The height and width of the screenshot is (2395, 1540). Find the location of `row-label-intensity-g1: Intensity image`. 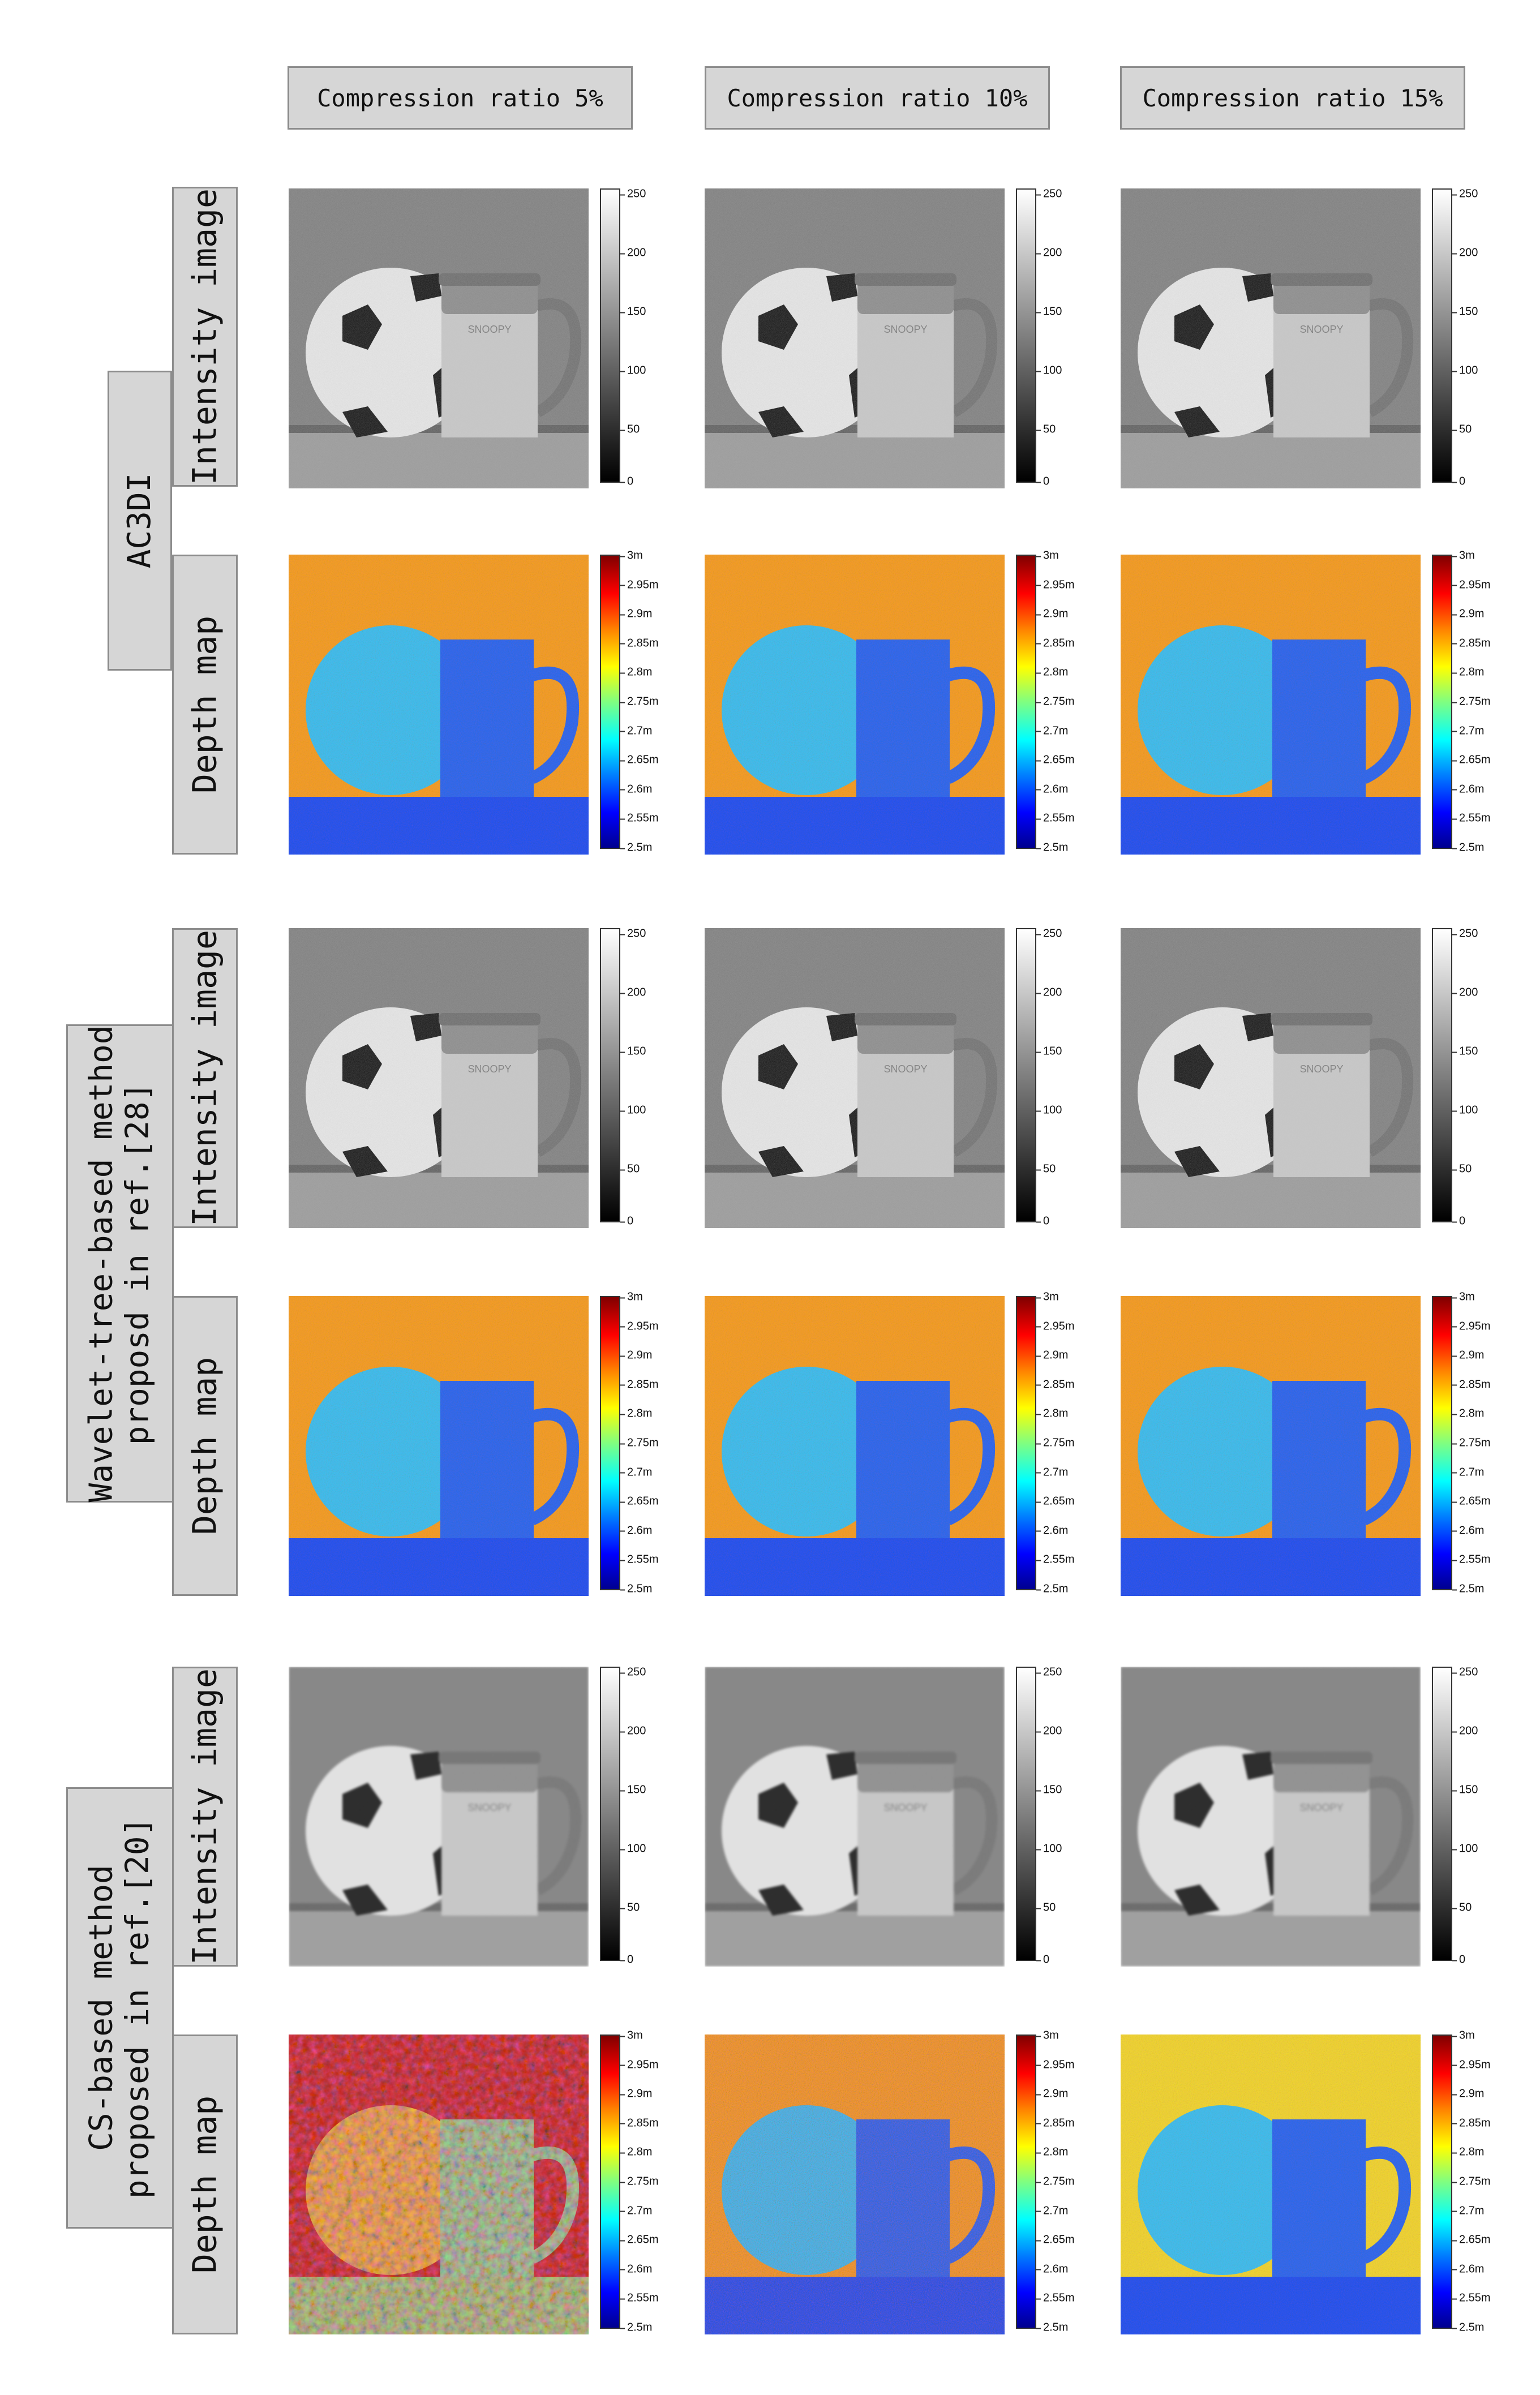

row-label-intensity-g1: Intensity image is located at coordinates (205, 337).